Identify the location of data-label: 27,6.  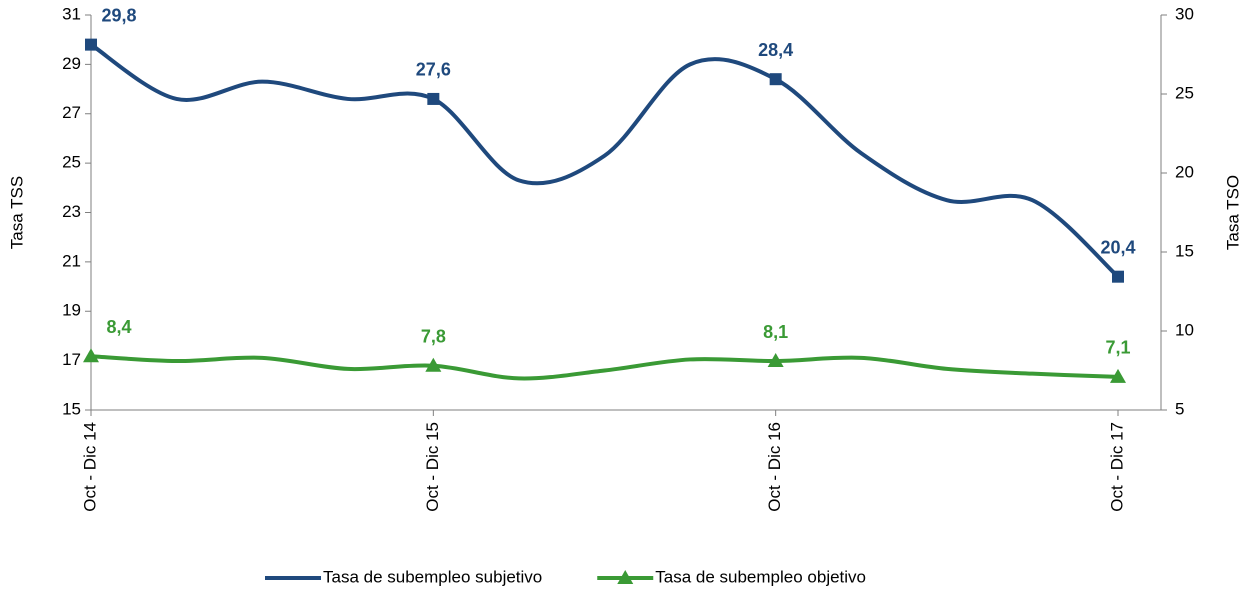
(433, 70).